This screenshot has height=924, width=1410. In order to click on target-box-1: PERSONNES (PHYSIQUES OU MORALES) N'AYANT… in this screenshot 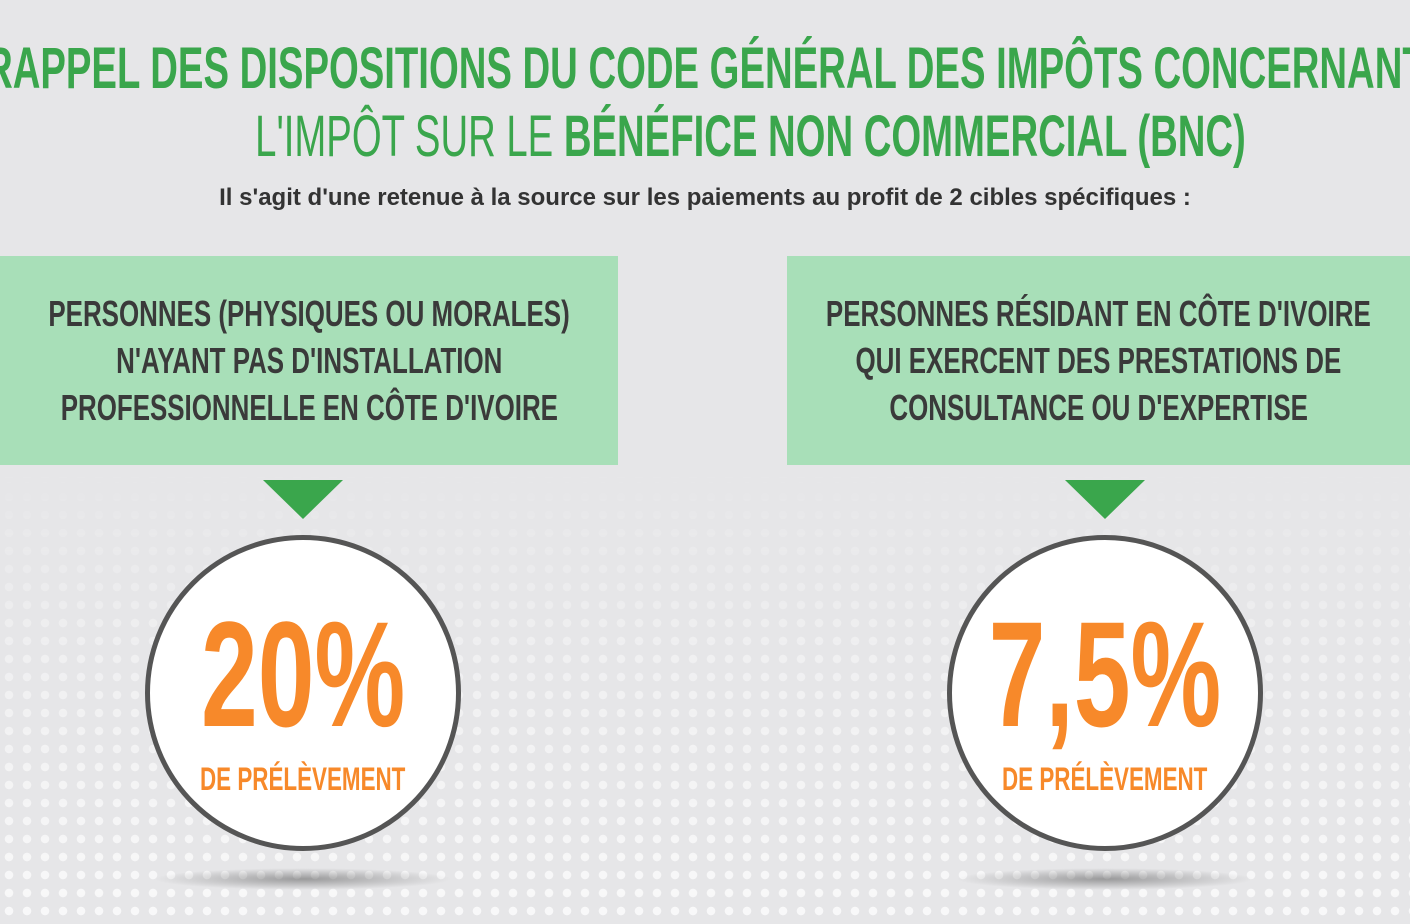, I will do `click(309, 360)`.